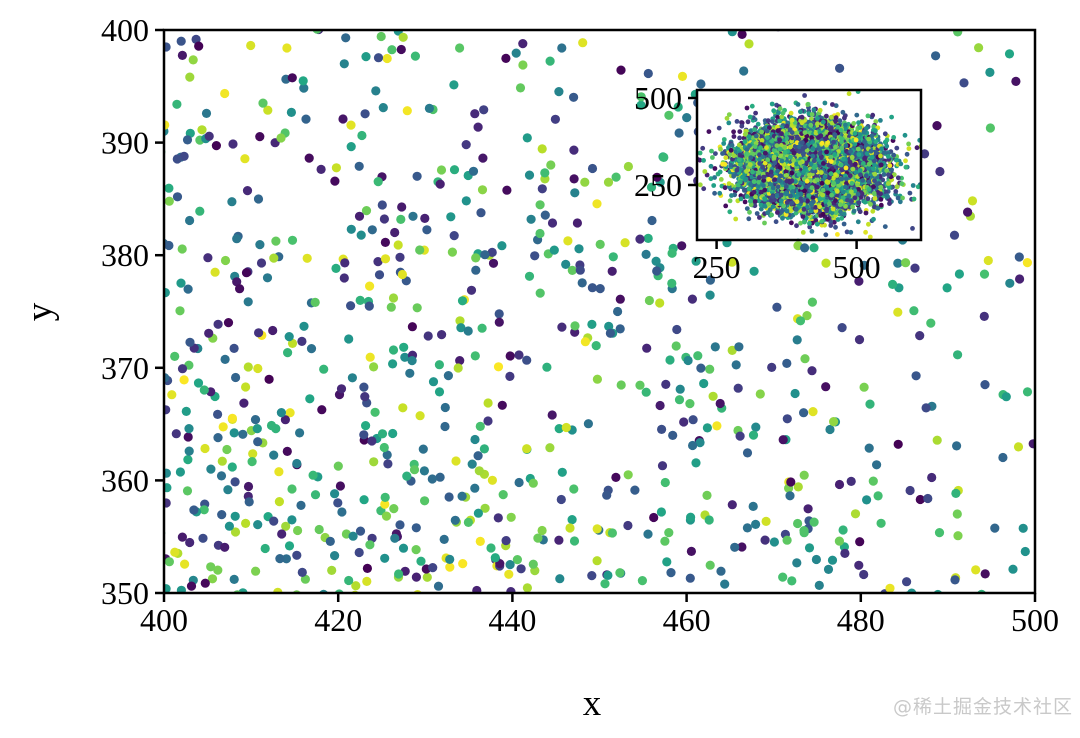 This screenshot has width=1080, height=738. I want to click on main-axes-y-tick-label: 350, so click(125, 593).